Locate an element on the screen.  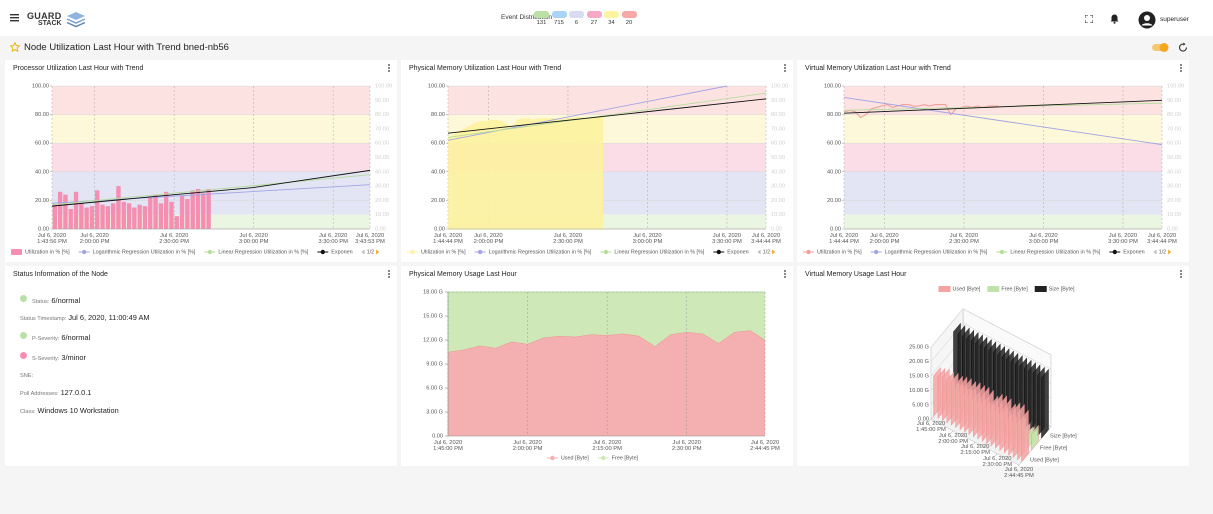
event-distribution: 131 715 6 27 34 20 is located at coordinates (604, 21).